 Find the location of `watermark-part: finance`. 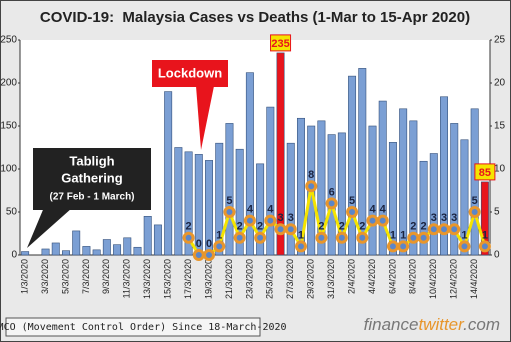

watermark-part: finance is located at coordinates (391, 324).